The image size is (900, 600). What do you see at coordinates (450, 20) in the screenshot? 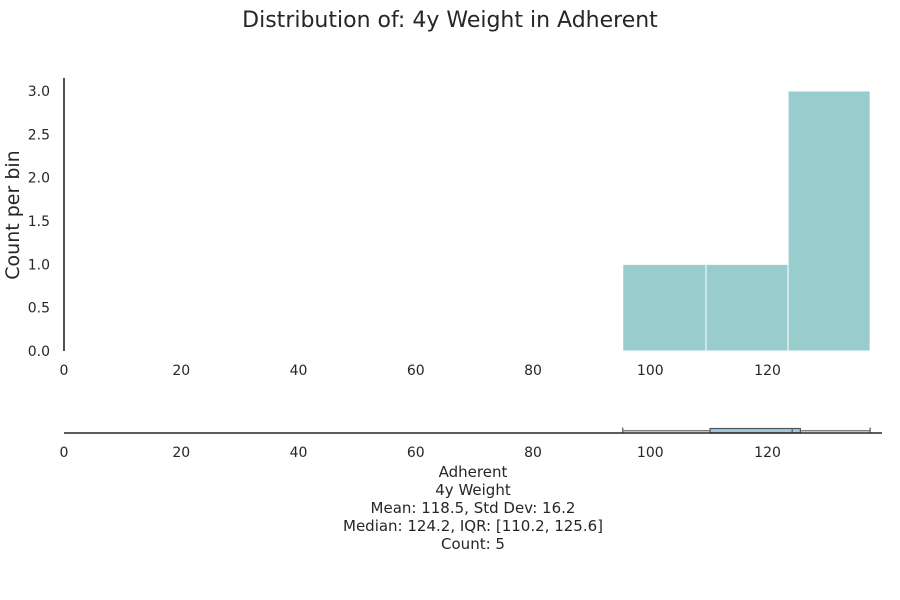
I see `chart-title: Distribution of: 4y Weight in Adherent` at bounding box center [450, 20].